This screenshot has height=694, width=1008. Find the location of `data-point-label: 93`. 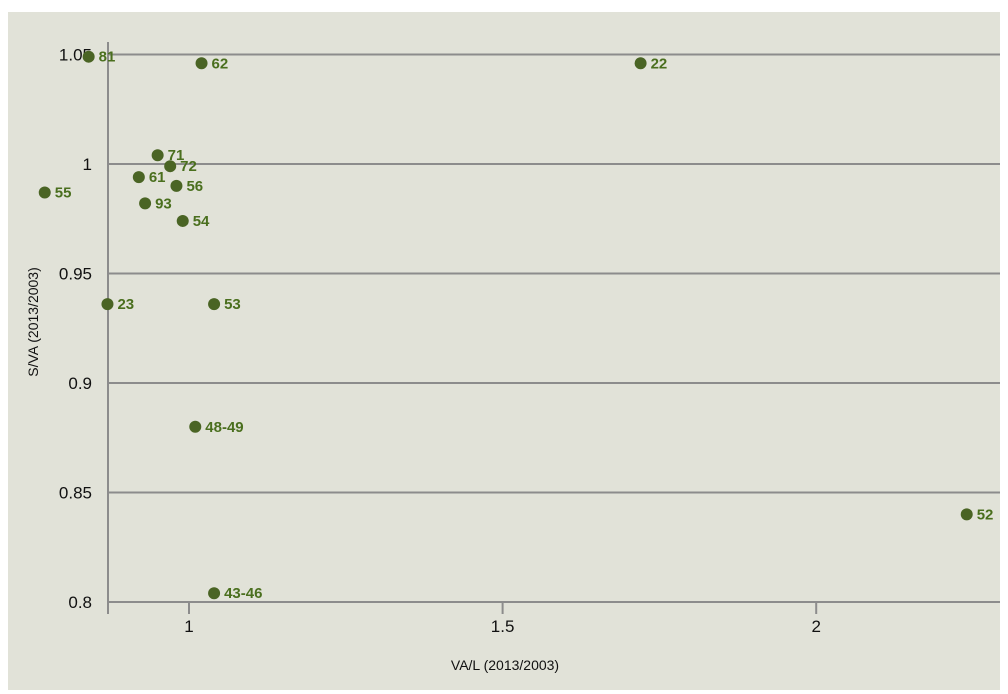

data-point-label: 93 is located at coordinates (163, 203).